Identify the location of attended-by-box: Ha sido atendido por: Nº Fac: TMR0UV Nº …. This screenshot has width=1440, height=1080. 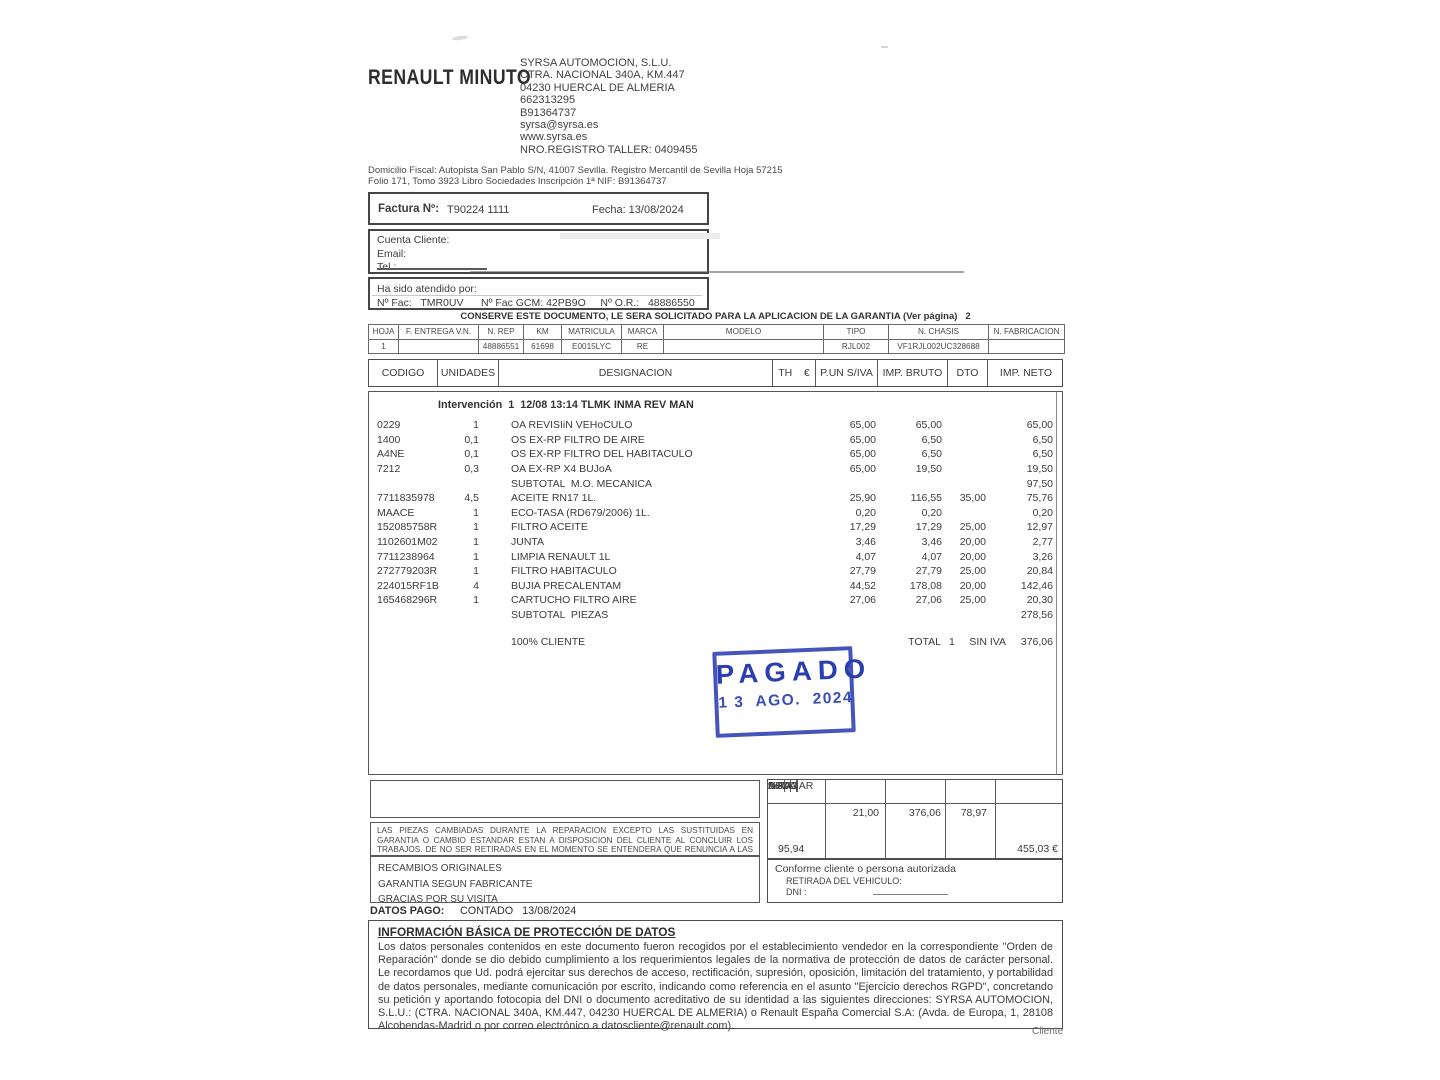
(538, 293).